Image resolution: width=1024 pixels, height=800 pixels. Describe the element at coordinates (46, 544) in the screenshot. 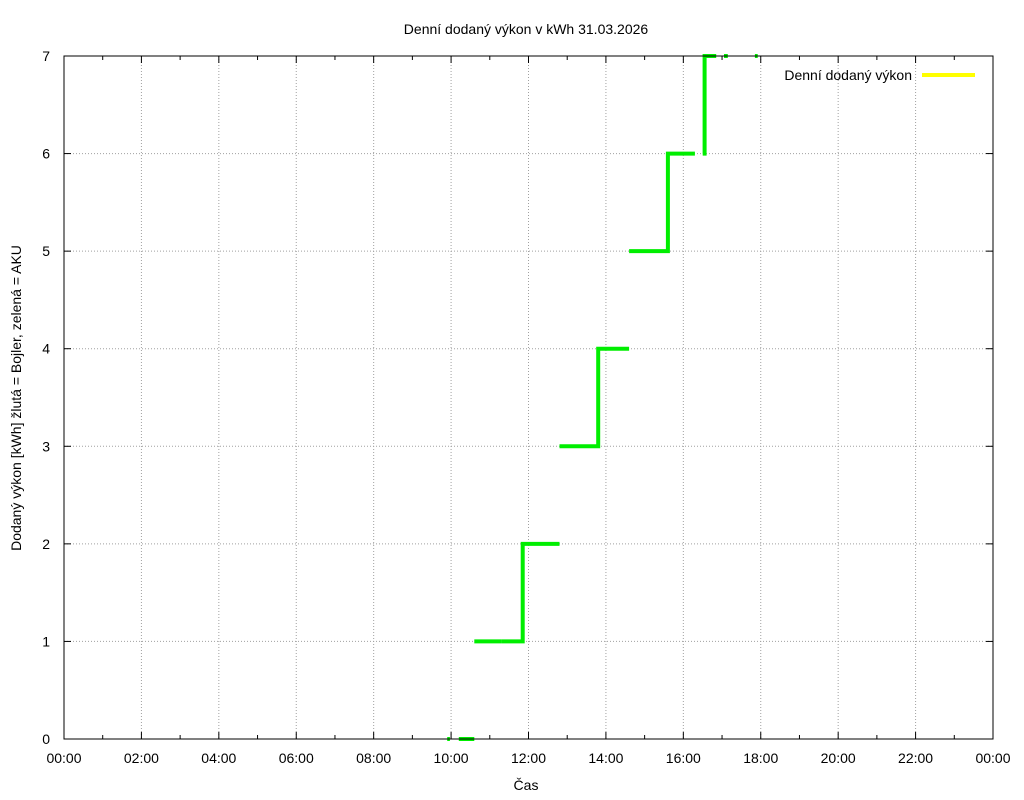

I see `y-tick-label: 2` at that location.